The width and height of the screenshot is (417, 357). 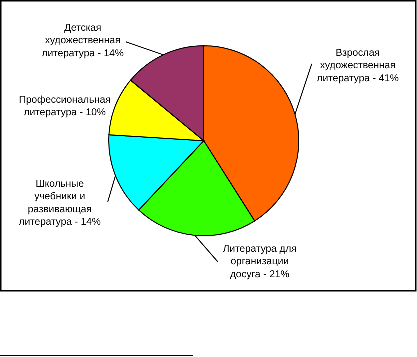 What do you see at coordinates (358, 66) in the screenshot?
I see `slice-label: Взрослая художественная литература - 41%` at bounding box center [358, 66].